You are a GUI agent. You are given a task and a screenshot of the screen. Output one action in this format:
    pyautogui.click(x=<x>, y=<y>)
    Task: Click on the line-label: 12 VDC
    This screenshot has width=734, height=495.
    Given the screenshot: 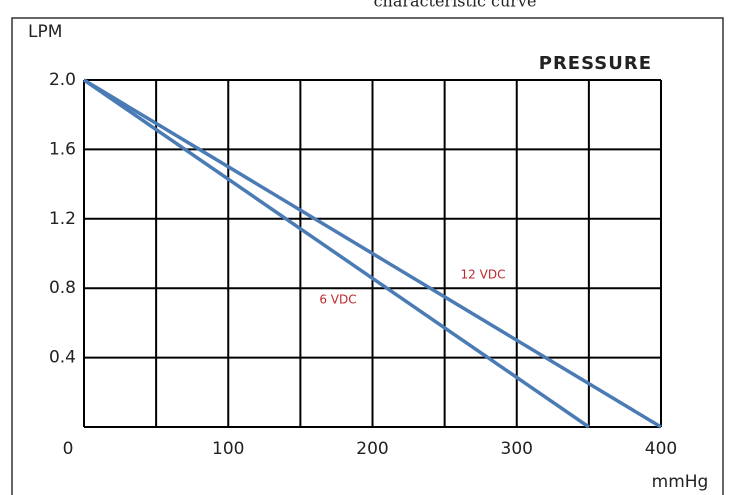 What is the action you would take?
    pyautogui.click(x=483, y=275)
    